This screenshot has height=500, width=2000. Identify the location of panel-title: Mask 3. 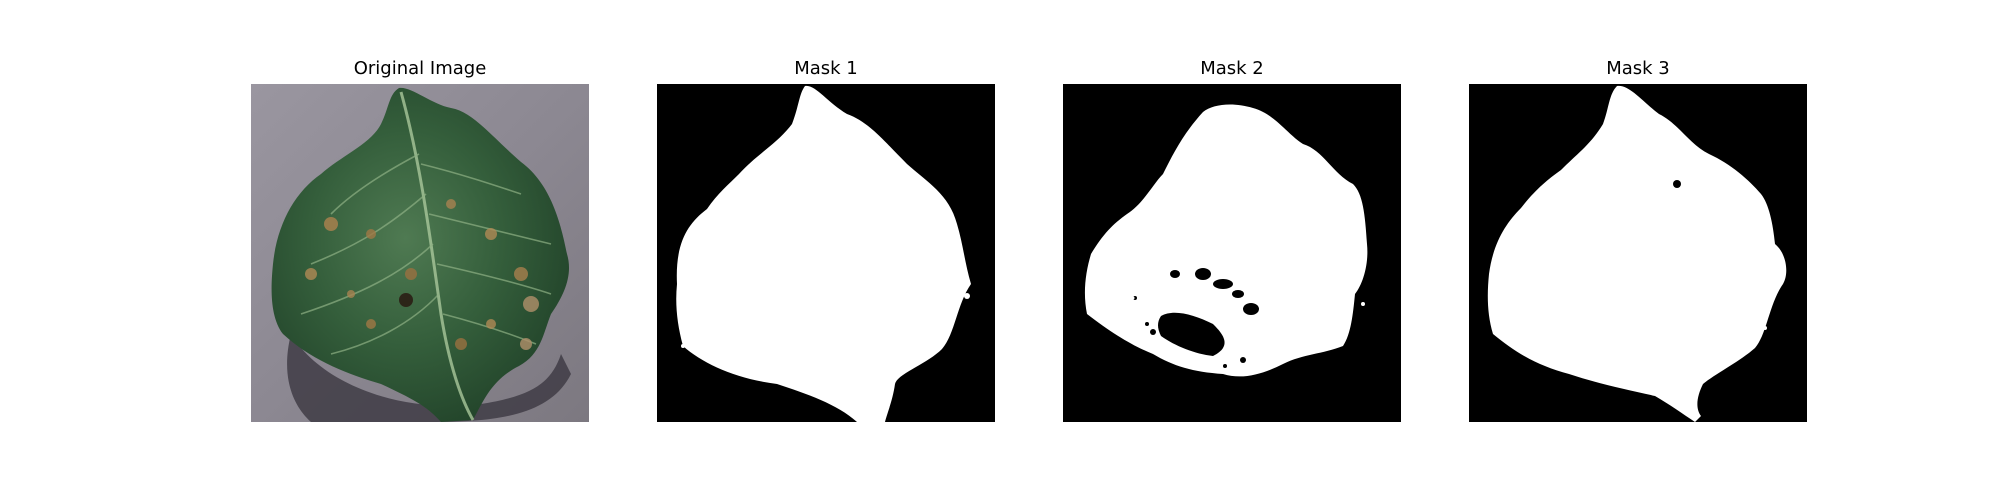
(1638, 68).